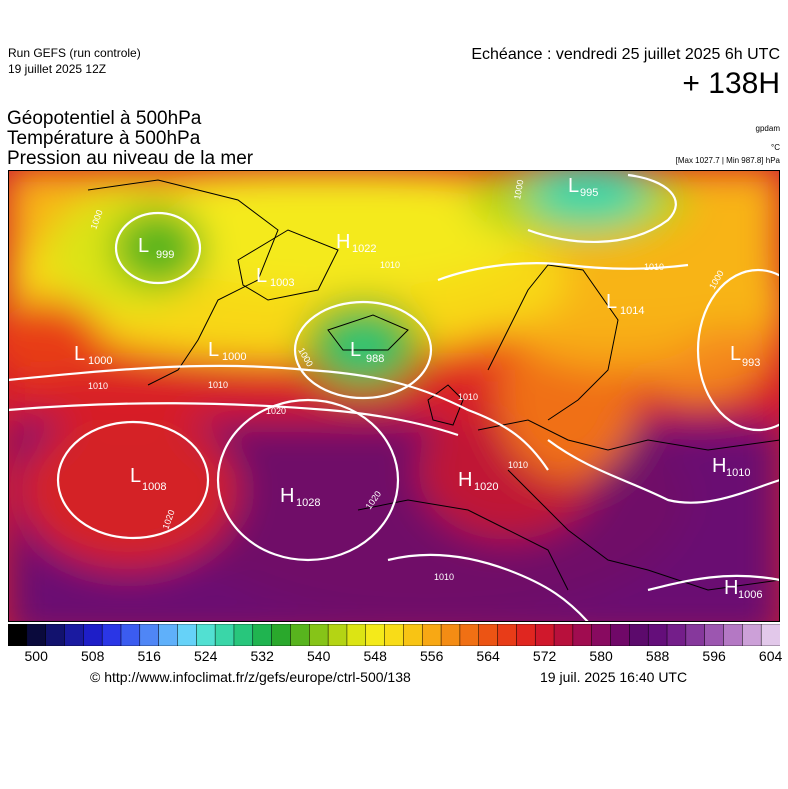  What do you see at coordinates (518, 189) in the screenshot?
I see `isobar-value: 1000` at bounding box center [518, 189].